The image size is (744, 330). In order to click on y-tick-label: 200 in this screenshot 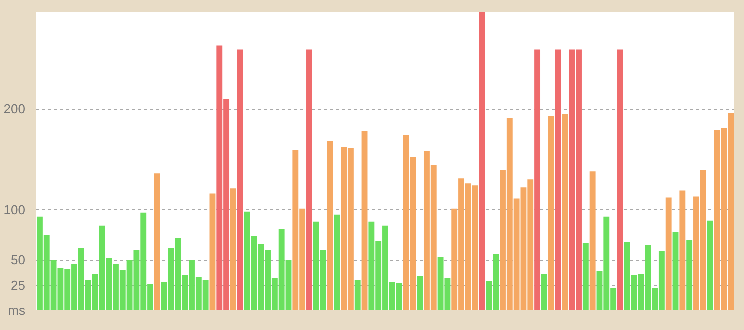, I will do `click(15, 109)`.